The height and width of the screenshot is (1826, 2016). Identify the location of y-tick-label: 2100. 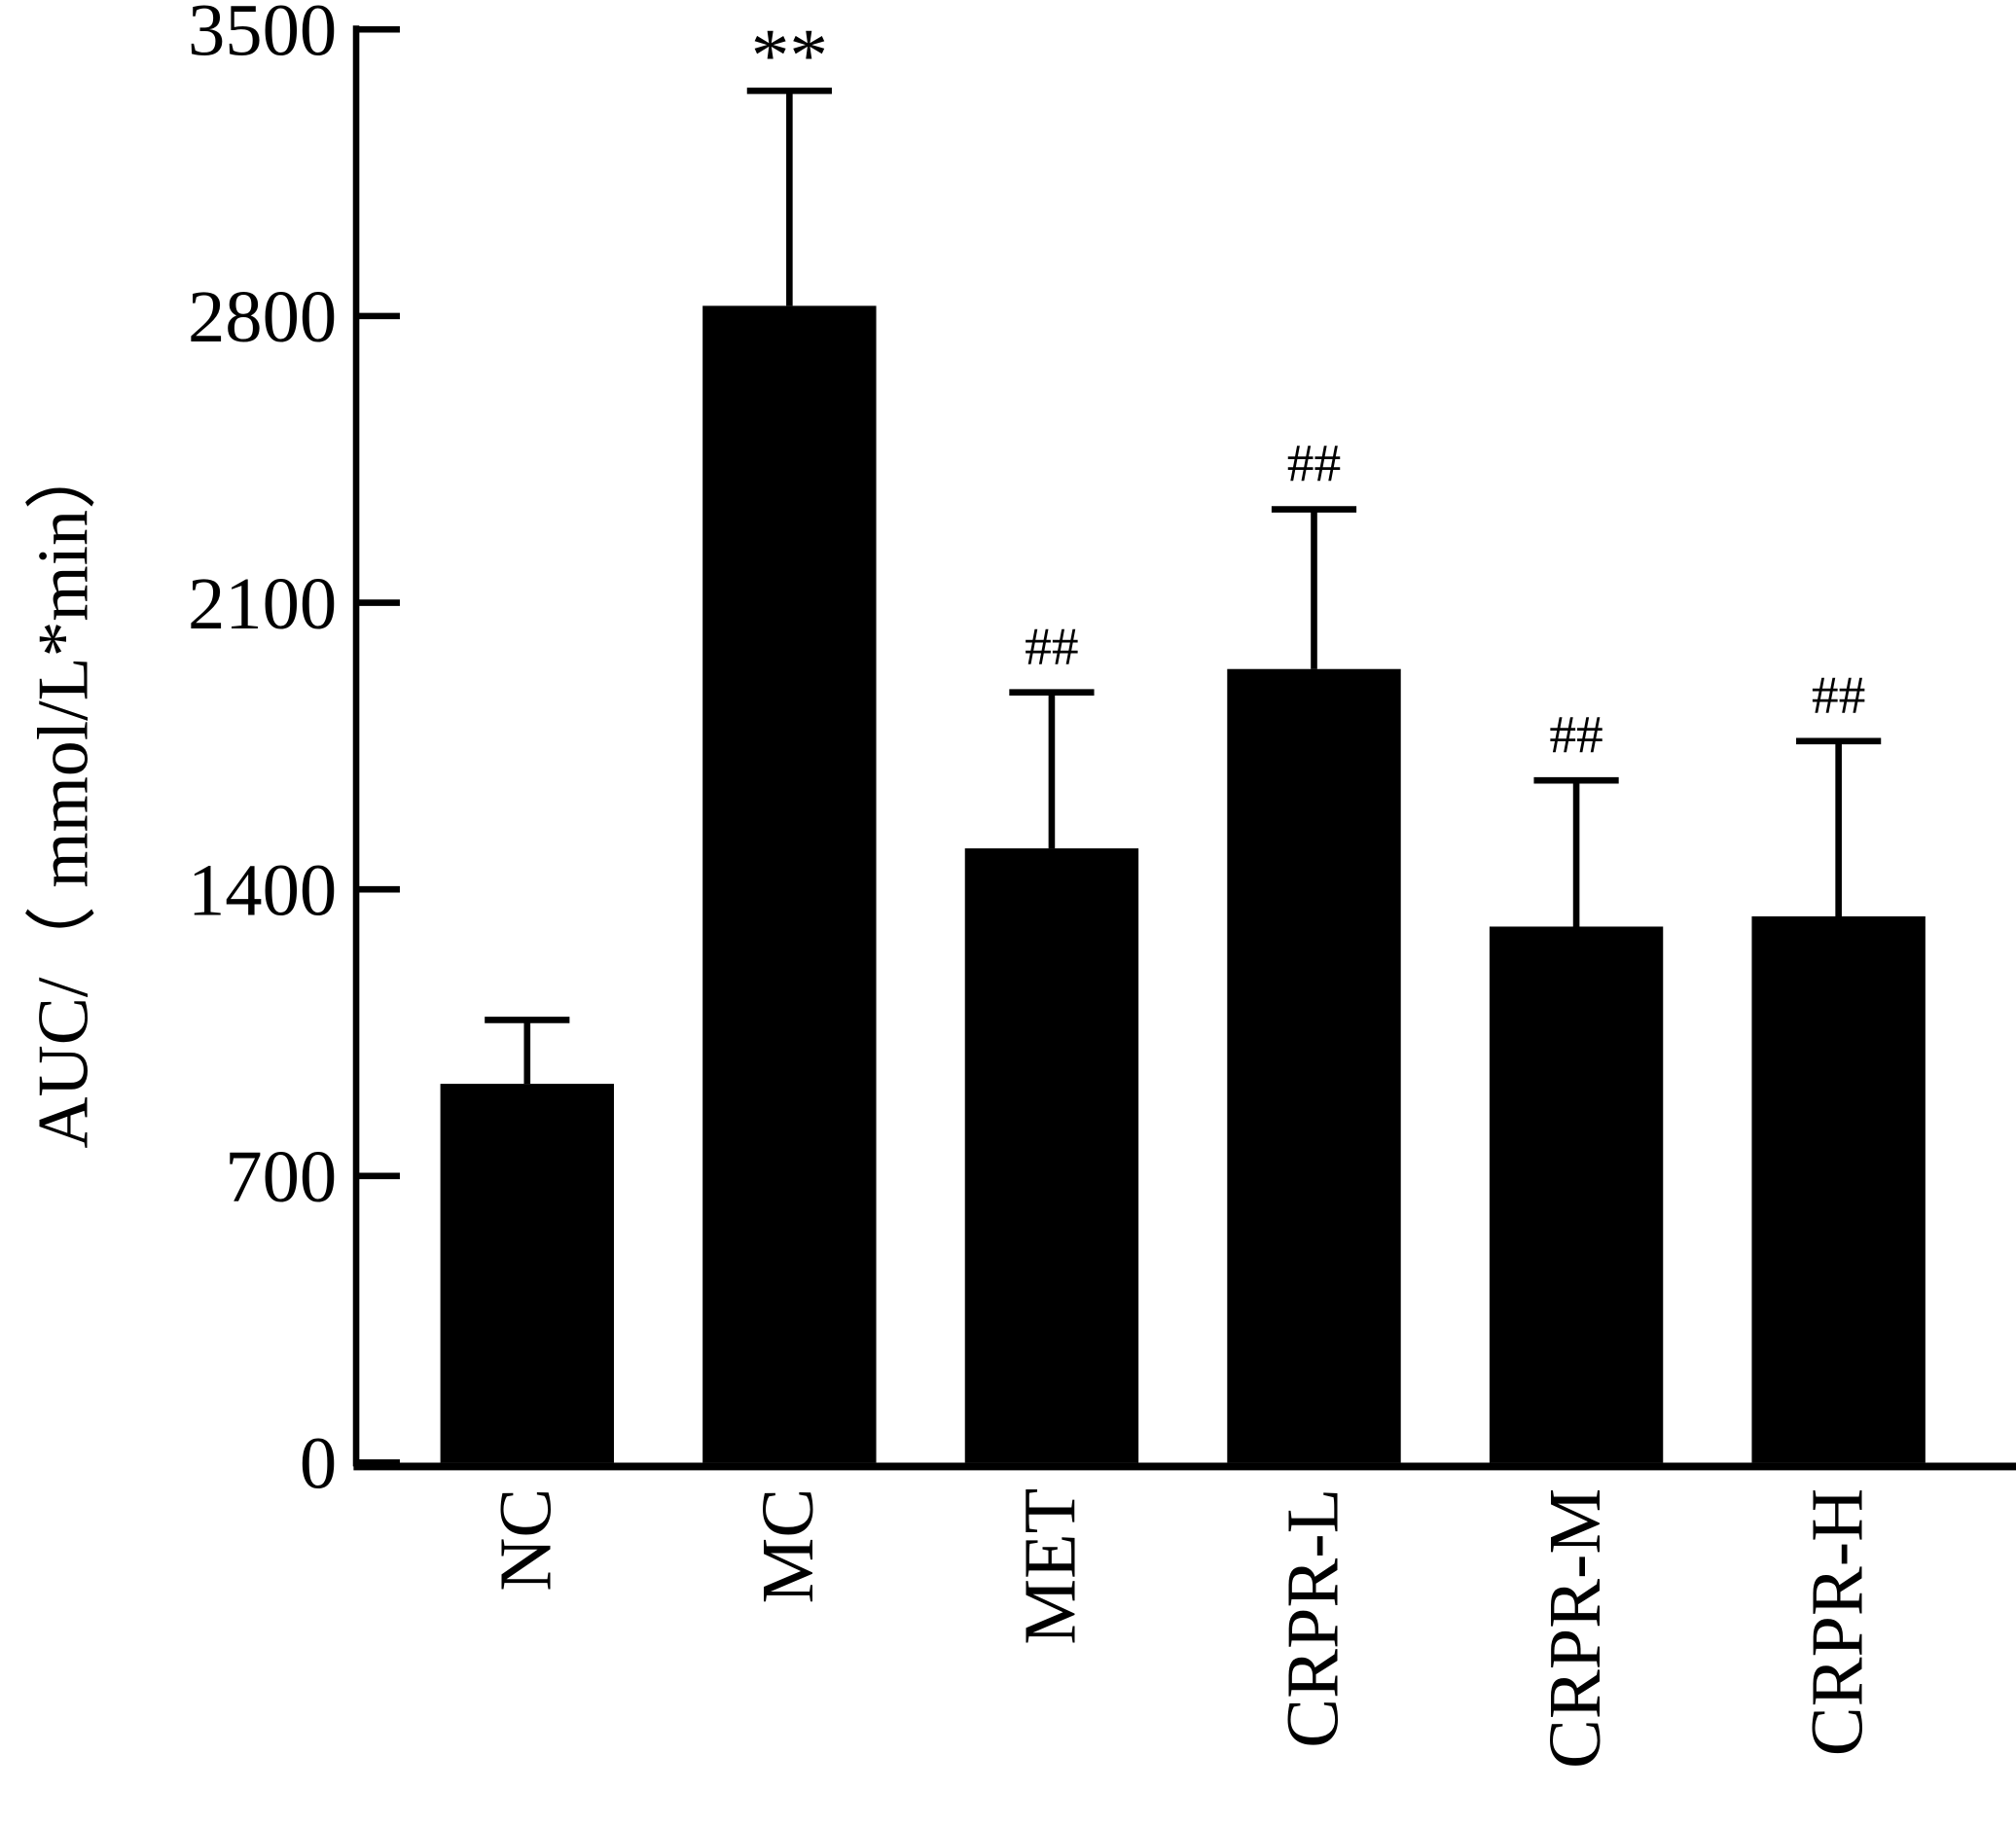
(262, 604).